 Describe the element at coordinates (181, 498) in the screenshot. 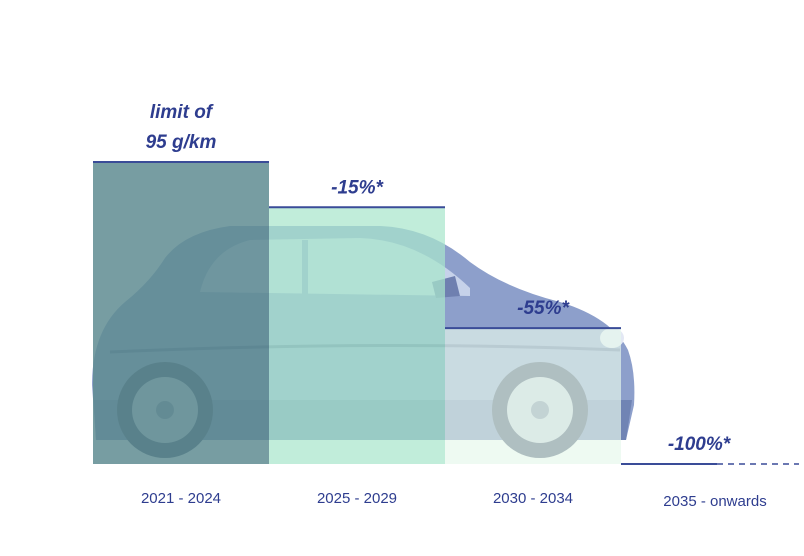

I see `category-label-1: 2021 - 2024` at that location.